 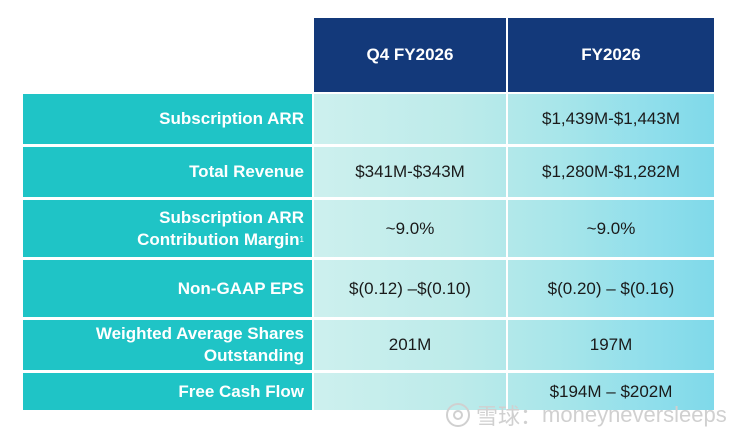 What do you see at coordinates (246, 171) in the screenshot?
I see `row-label-line: Total Revenue` at bounding box center [246, 171].